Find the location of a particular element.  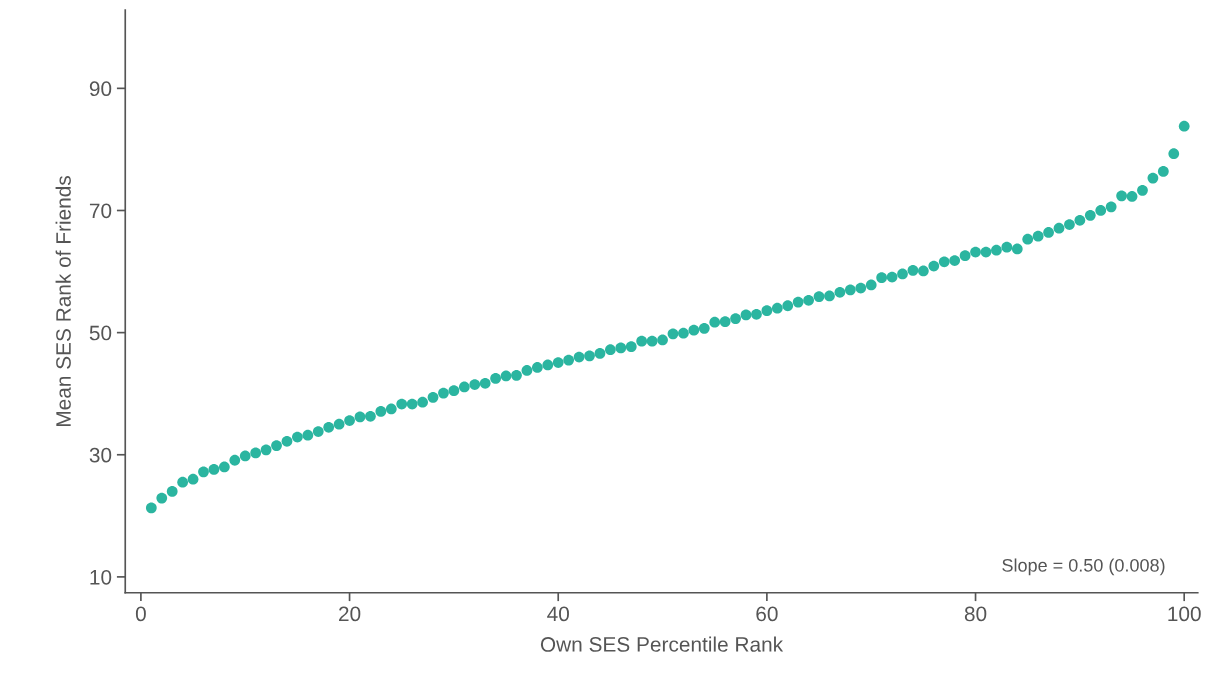

x-tick-label: 100 is located at coordinates (1184, 614).